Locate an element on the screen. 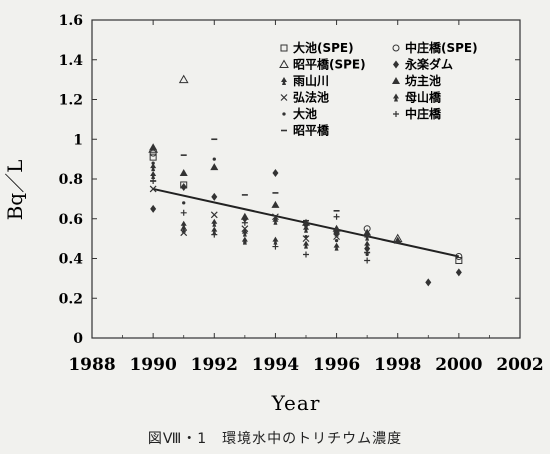 This screenshot has width=550, height=454. legend-label: 昭平橋 is located at coordinates (311, 130).